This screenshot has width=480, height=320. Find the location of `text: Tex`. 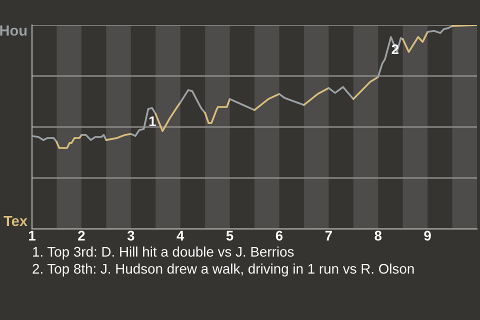

text: Tex is located at coordinates (16, 221).